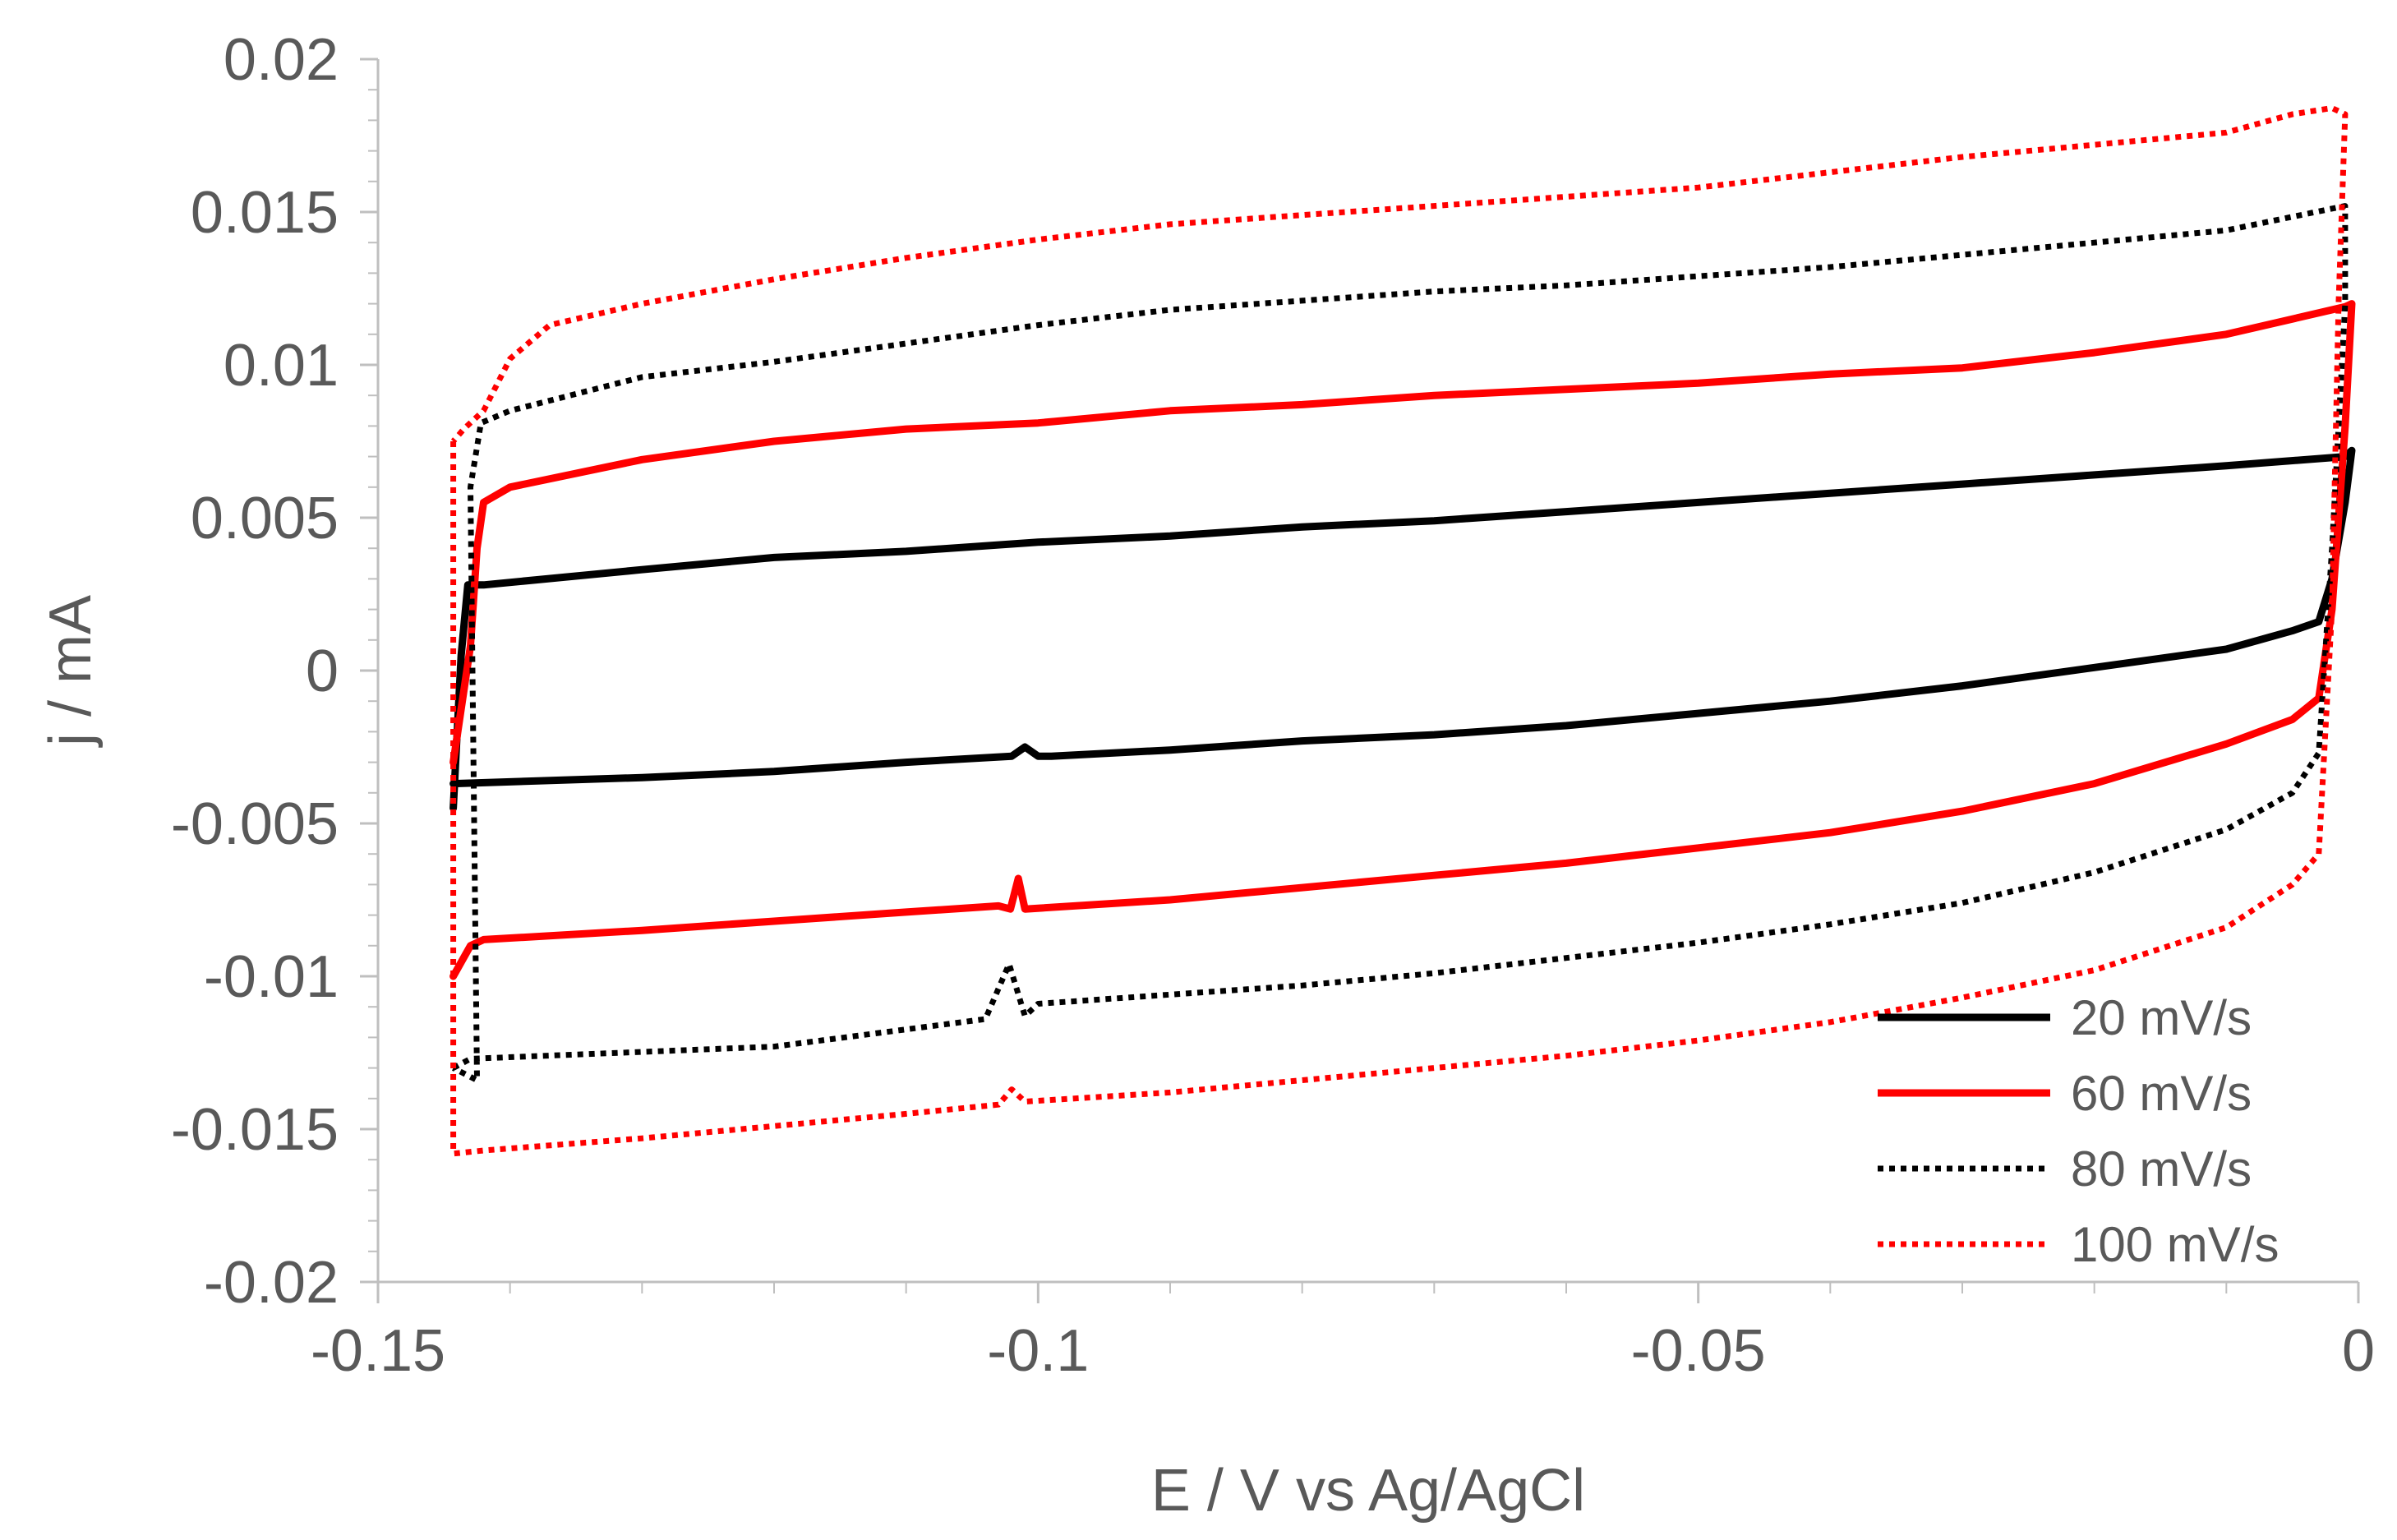 The width and height of the screenshot is (2397, 1540). What do you see at coordinates (2161, 1169) in the screenshot?
I see `legend-label: 80 mV/s` at bounding box center [2161, 1169].